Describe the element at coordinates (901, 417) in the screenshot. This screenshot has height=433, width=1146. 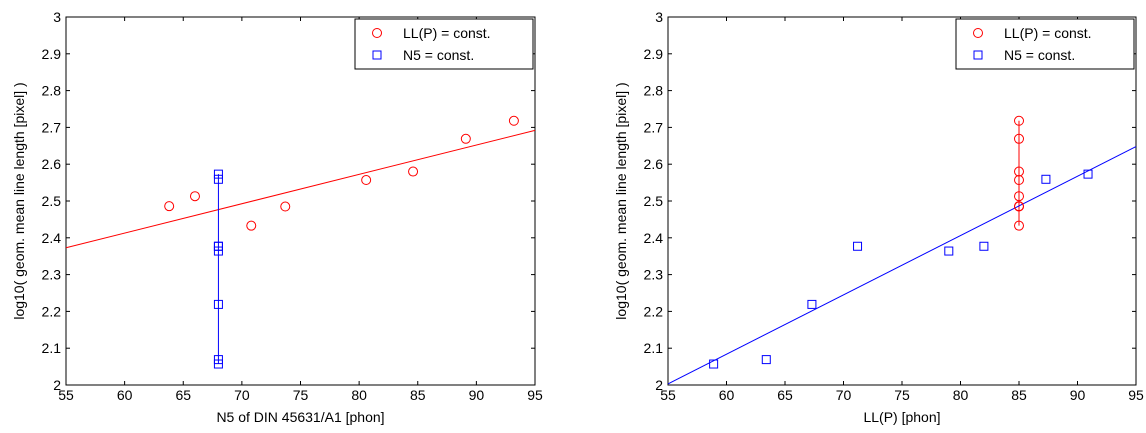
I see `x-axis-label: LL(P) [phon]` at that location.